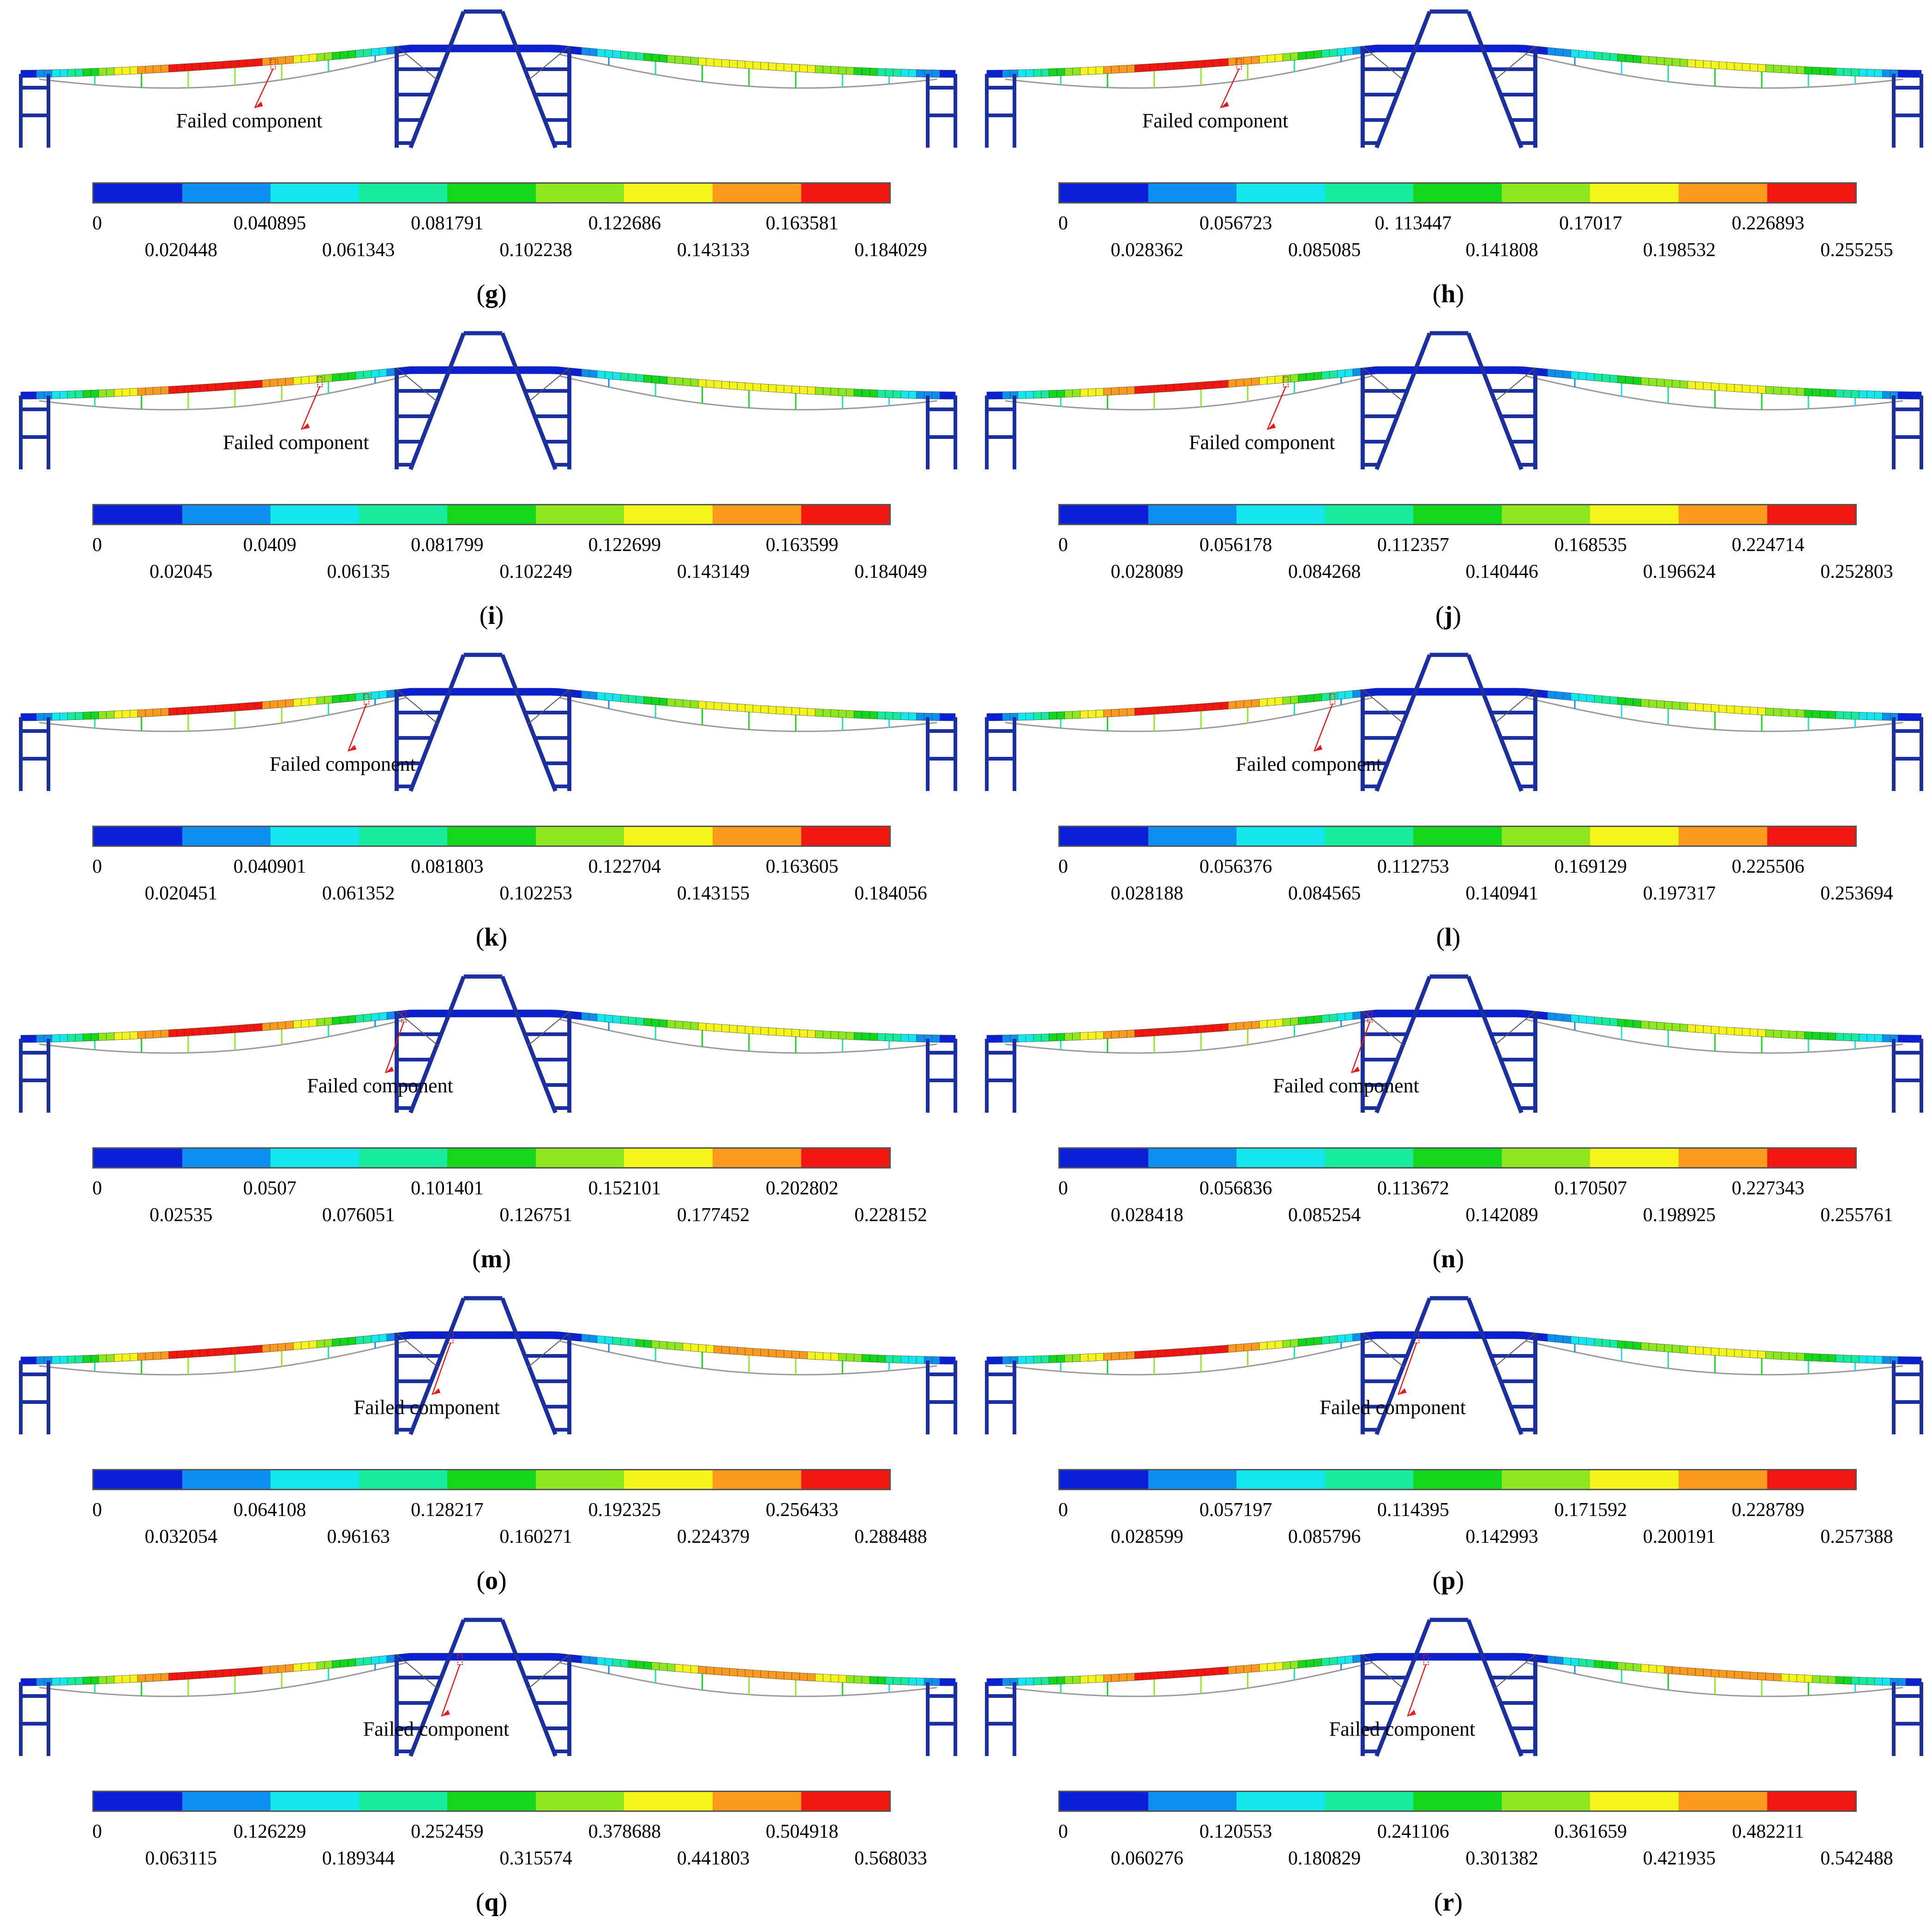 The width and height of the screenshot is (1932, 1930). Describe the element at coordinates (1907, 432) in the screenshot. I see `right-end-support` at that location.